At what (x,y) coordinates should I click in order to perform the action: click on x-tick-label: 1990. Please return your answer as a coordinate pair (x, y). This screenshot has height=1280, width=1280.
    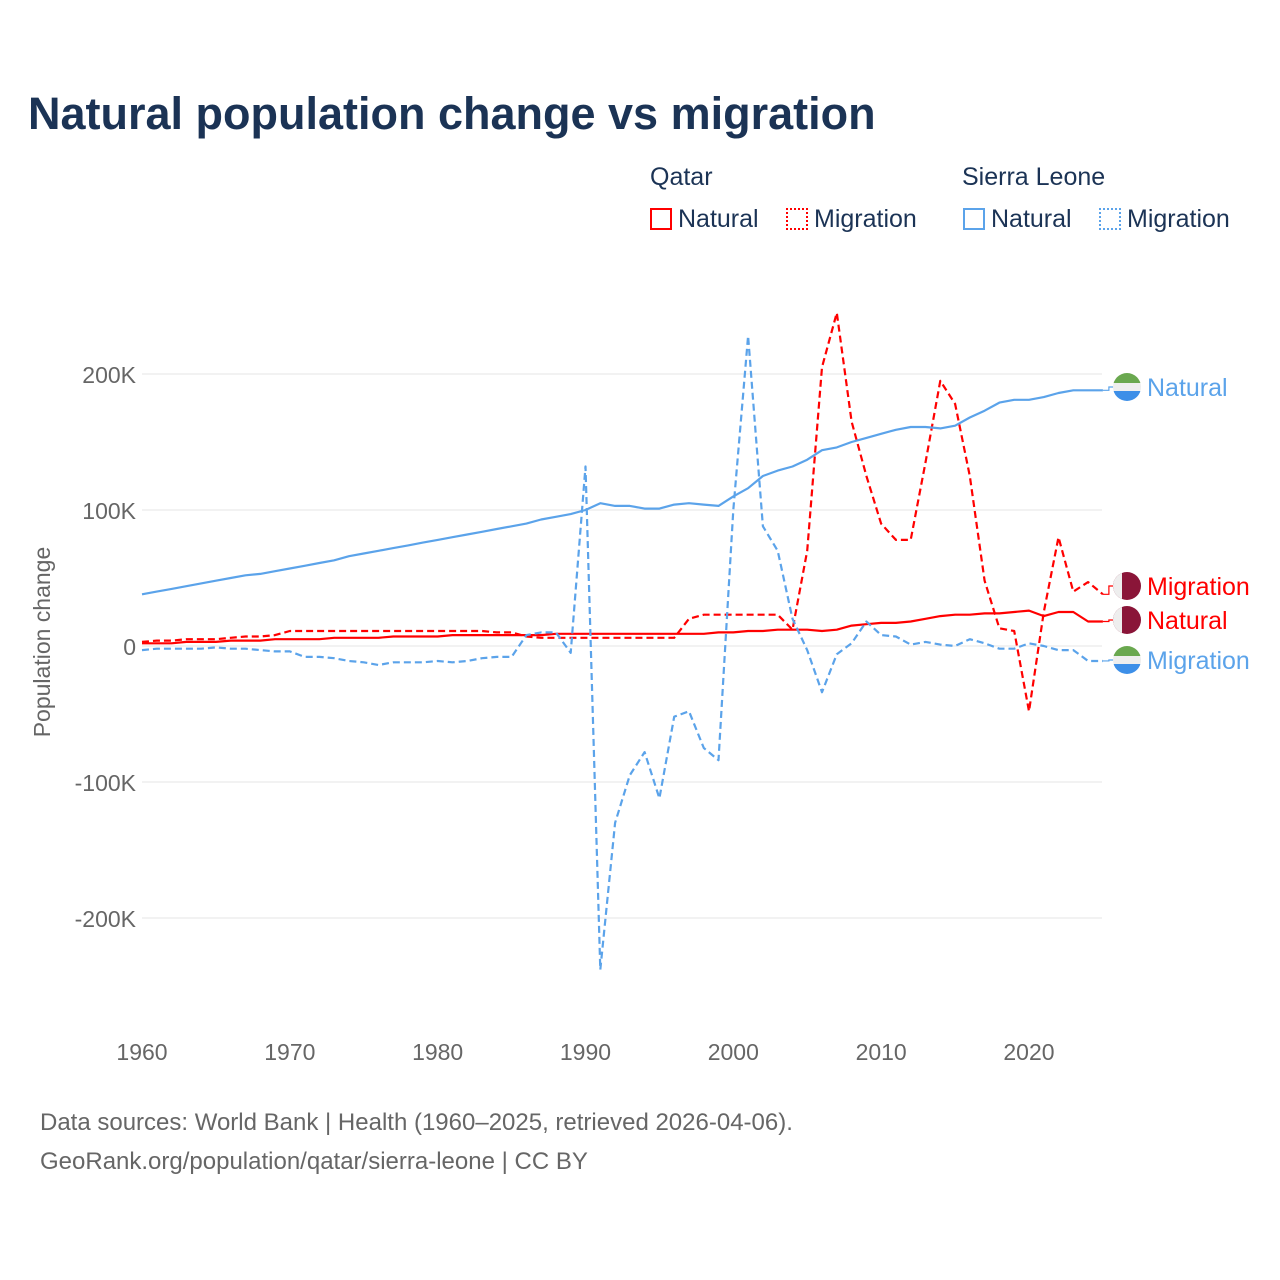
    Looking at the image, I should click on (585, 1052).